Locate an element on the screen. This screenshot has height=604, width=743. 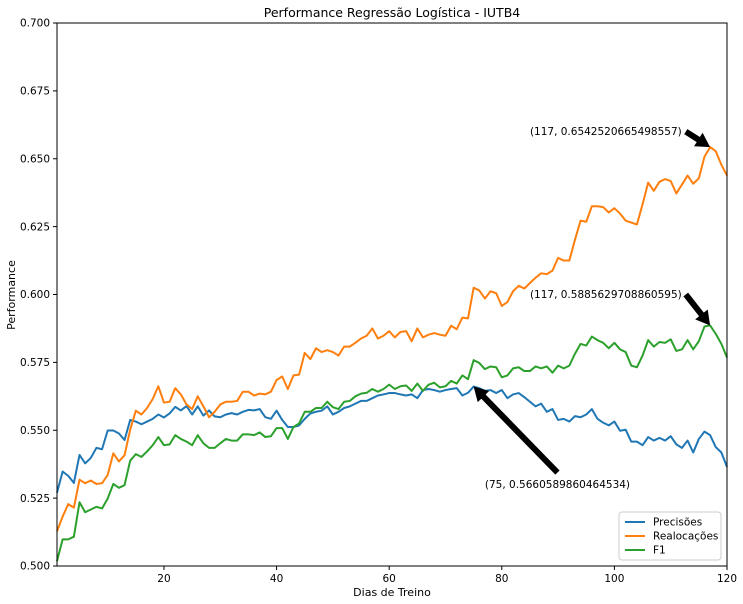
x-tick-label-2: 60 is located at coordinates (388, 579).